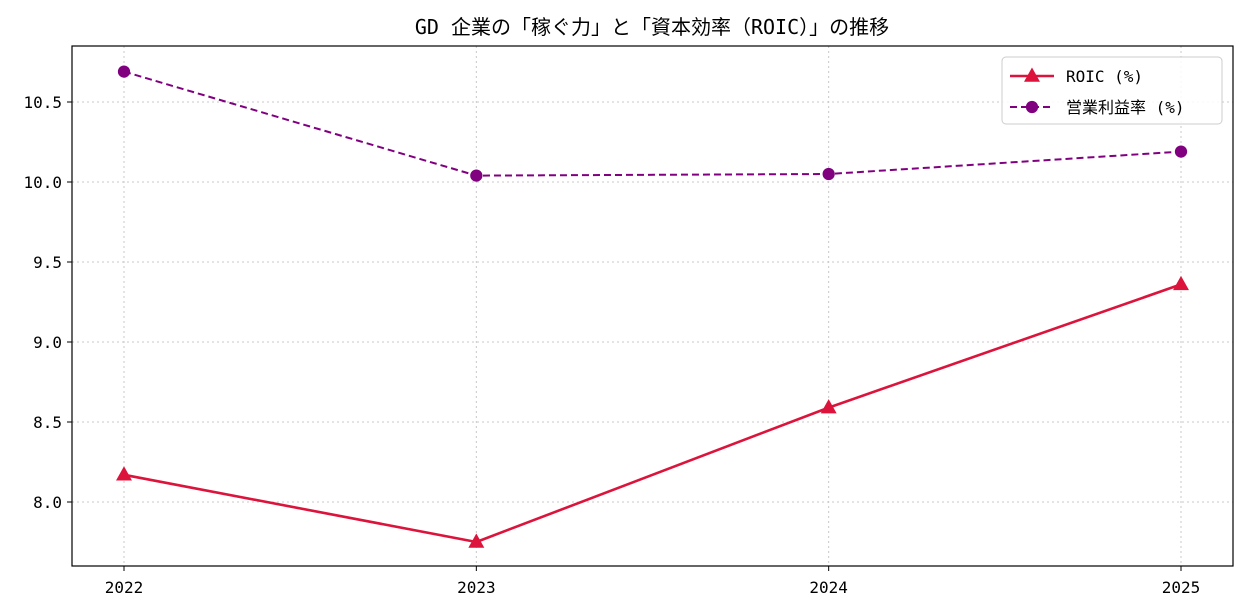 Image resolution: width=1249 pixels, height=616 pixels. I want to click on y-tick-label: 8.5, so click(47, 422).